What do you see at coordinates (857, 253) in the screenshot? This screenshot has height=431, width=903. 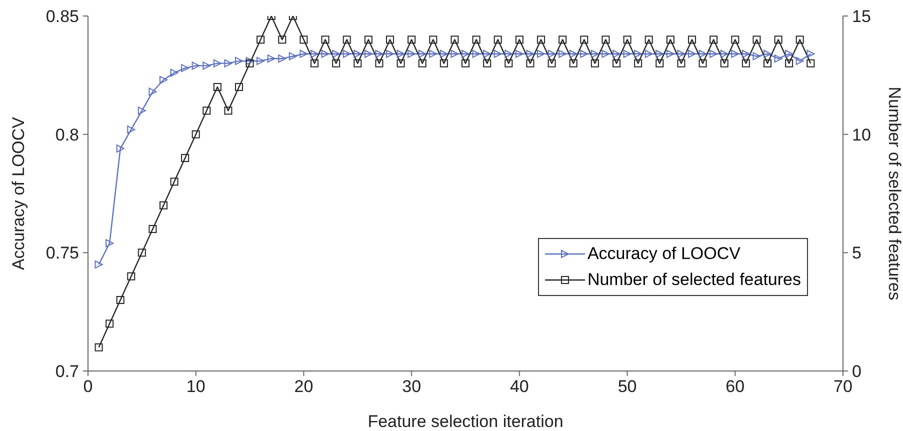 I see `y2-tick-label: 5` at bounding box center [857, 253].